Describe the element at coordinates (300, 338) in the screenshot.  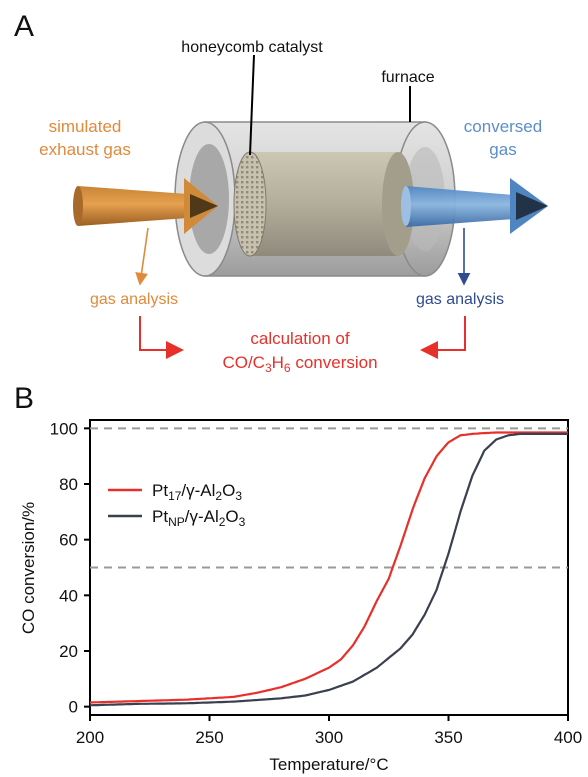
I see `calc-label-line1: calculation of` at that location.